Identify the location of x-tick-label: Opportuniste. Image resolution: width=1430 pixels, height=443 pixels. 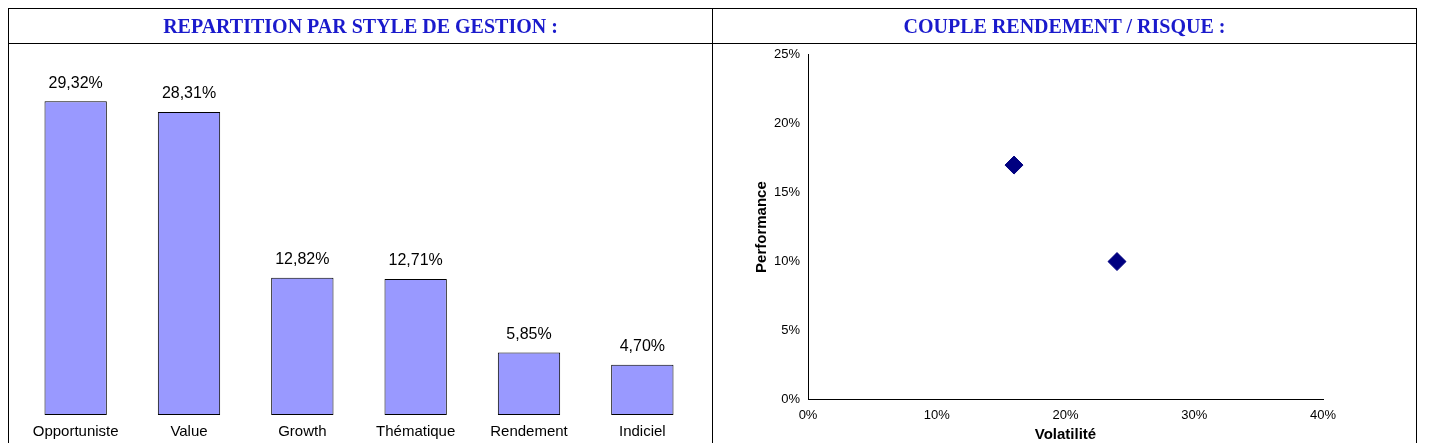
(75, 431).